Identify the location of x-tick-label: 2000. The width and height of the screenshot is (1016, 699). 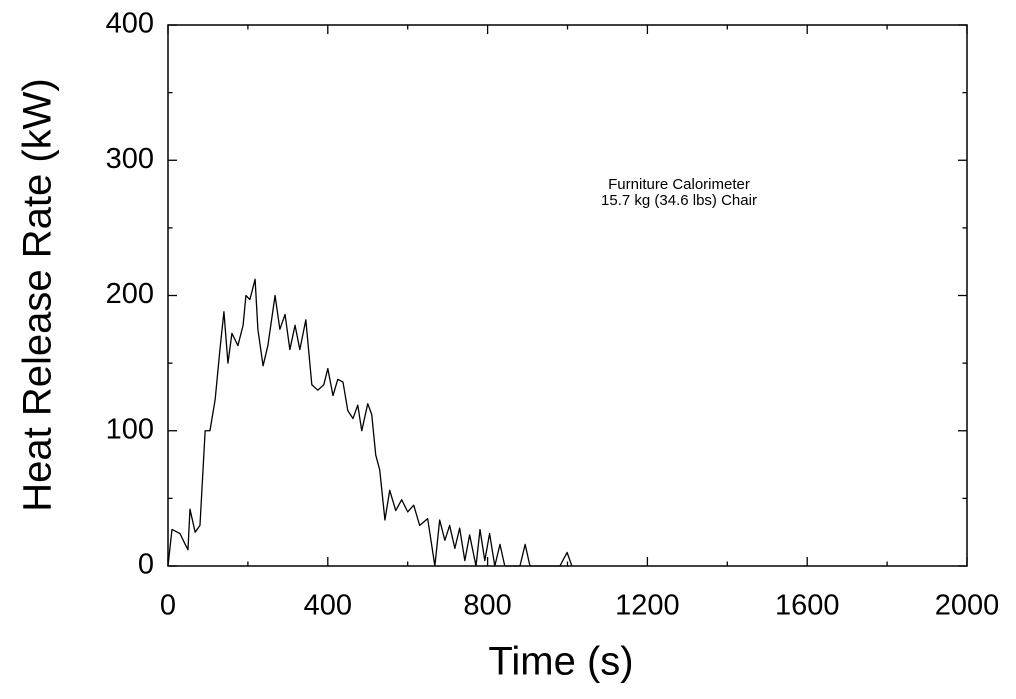
(967, 606).